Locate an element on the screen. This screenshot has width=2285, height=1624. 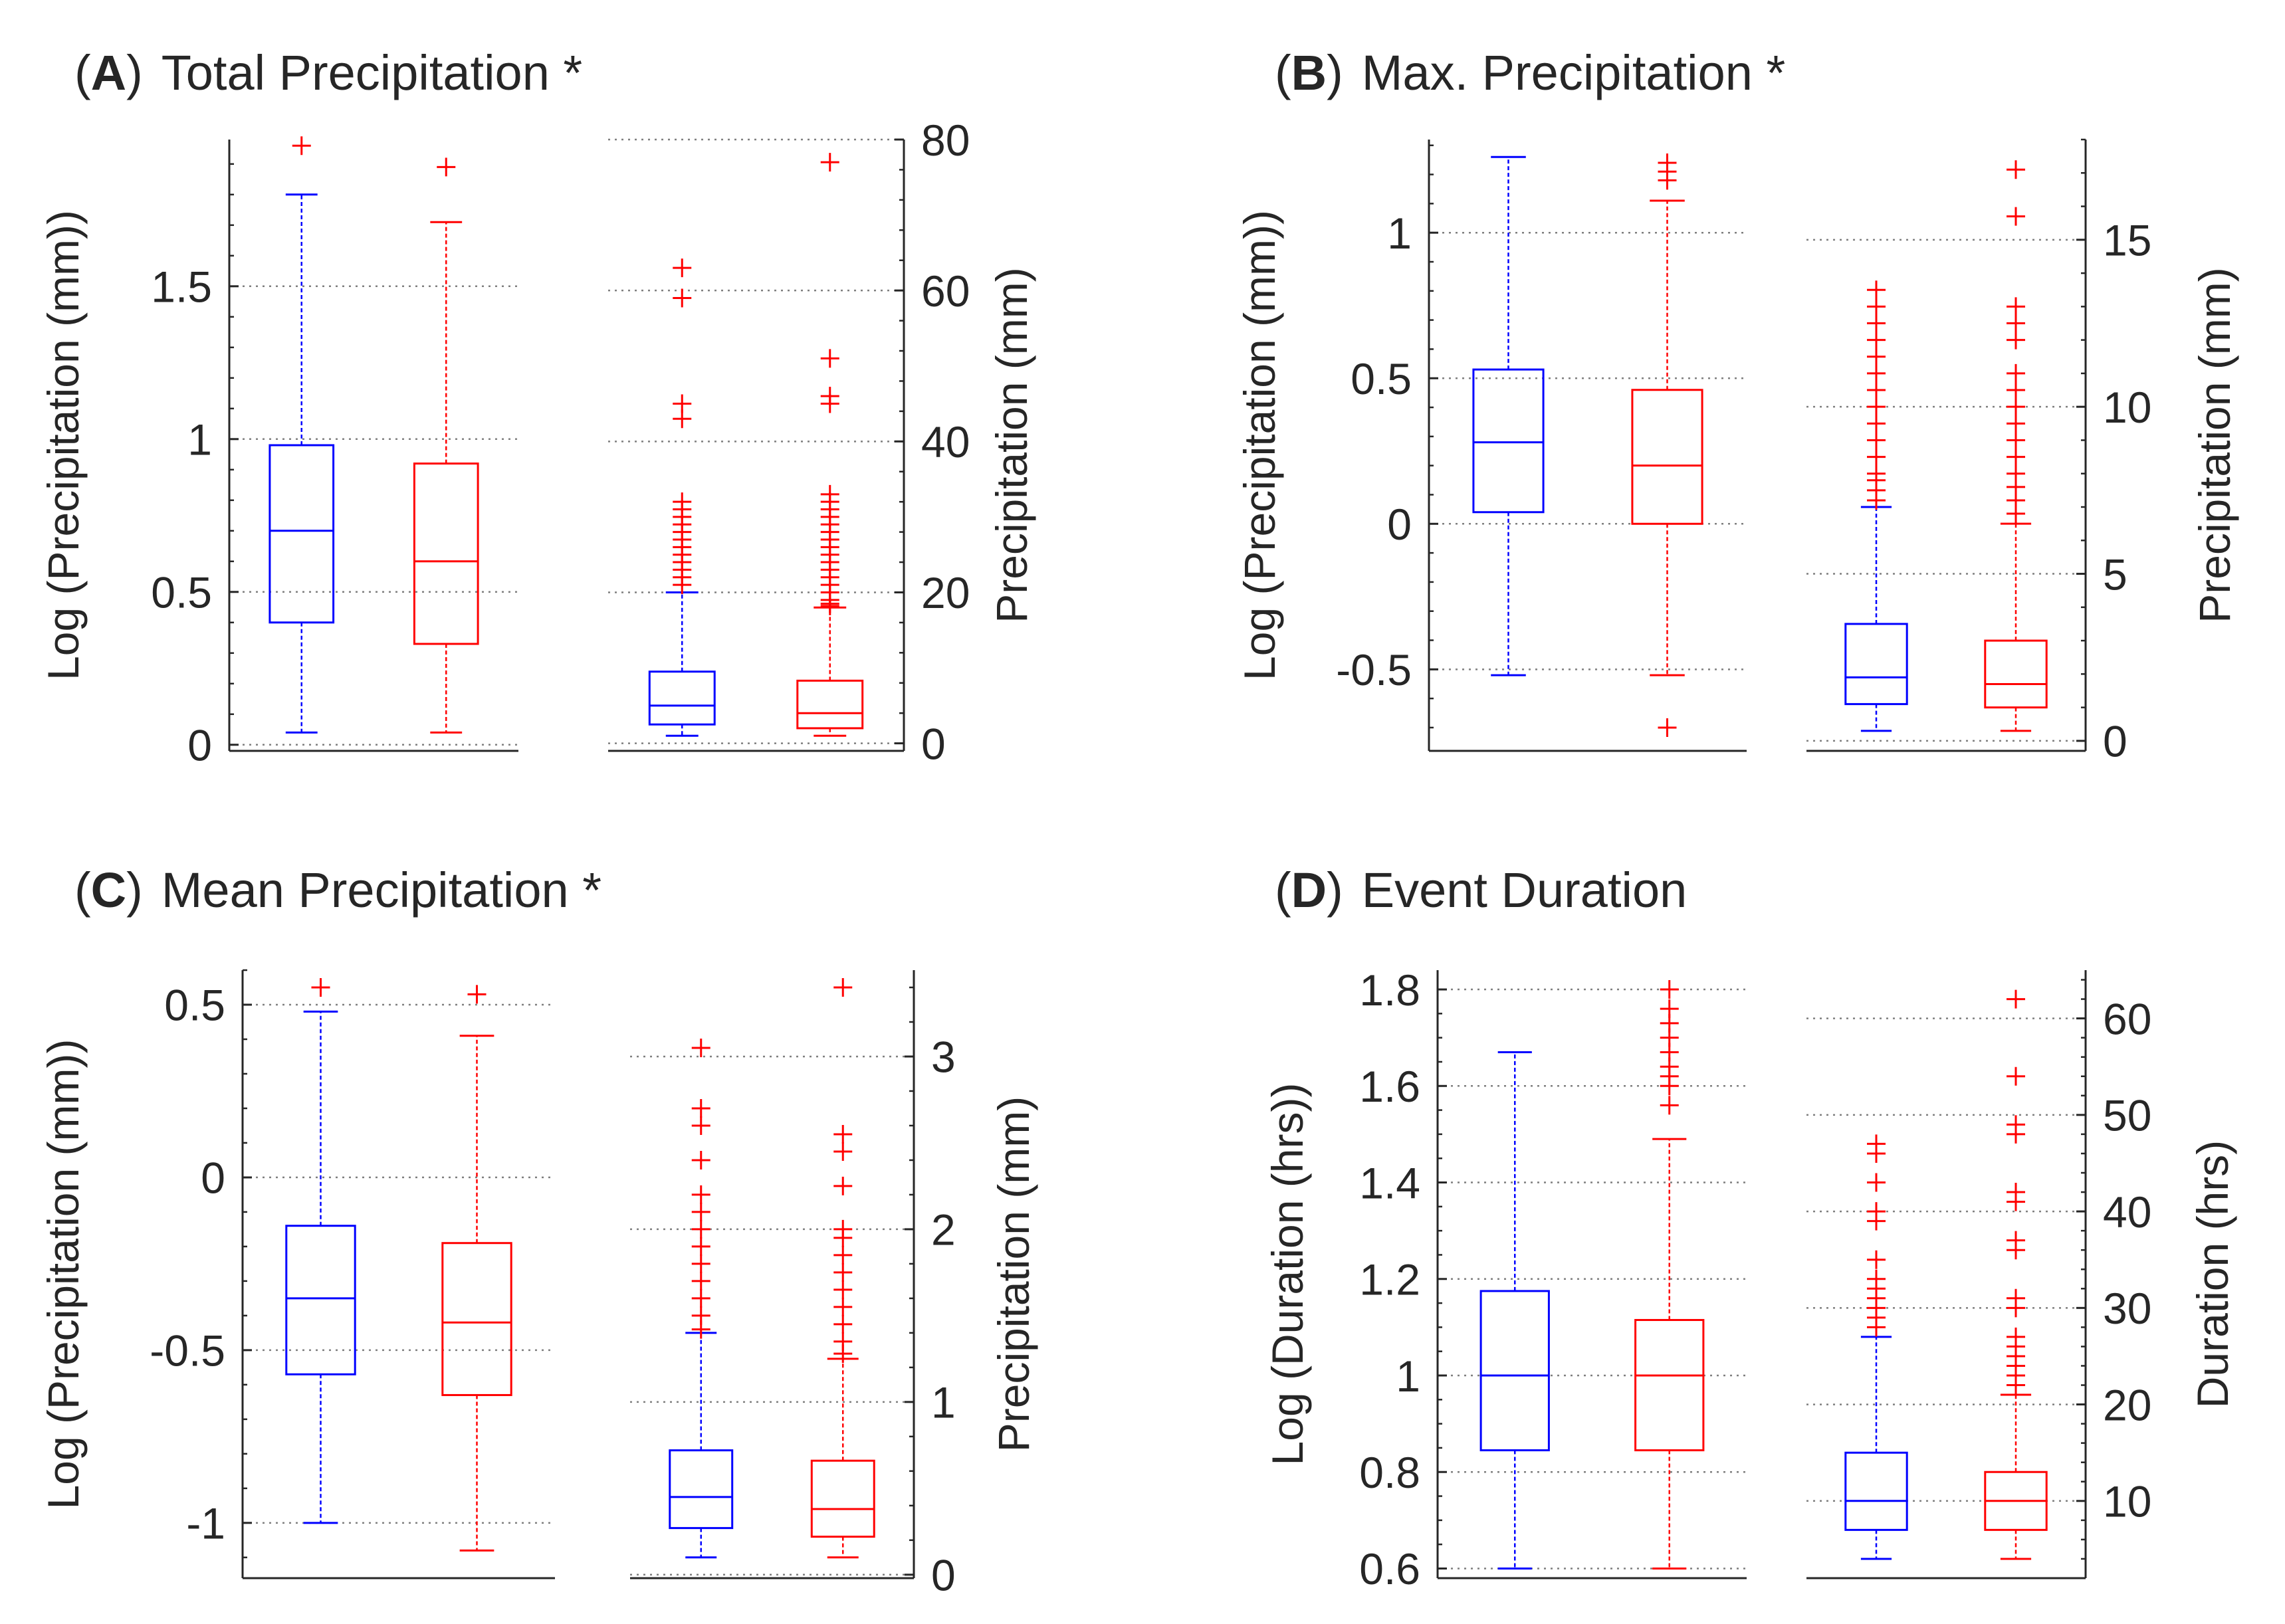
panel-B: (B) Max. Precipitation * is located at coordinates (1530, 72).